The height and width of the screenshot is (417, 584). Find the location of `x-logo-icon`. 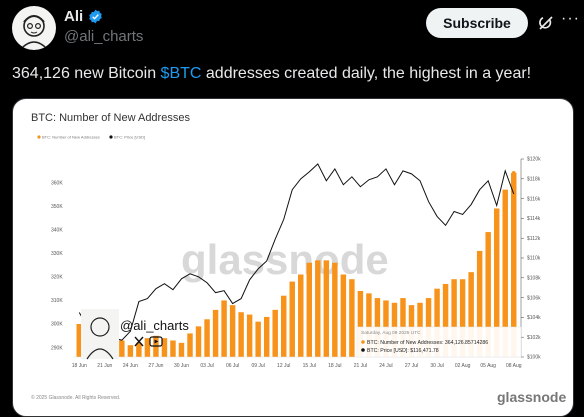

x-logo-icon is located at coordinates (139, 341).